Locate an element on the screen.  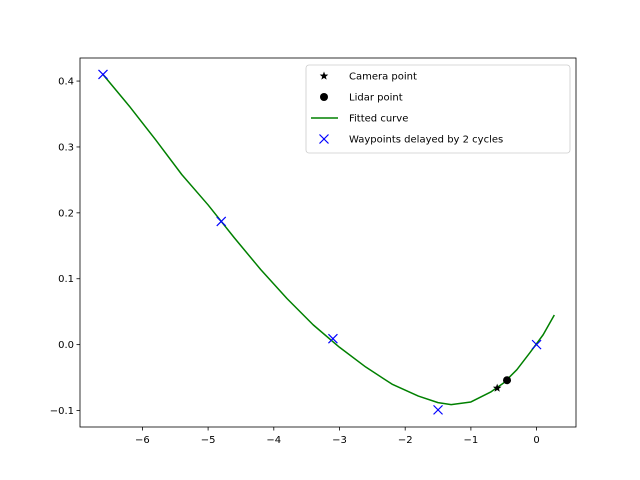
legend-label-fitted-curve: Fitted curve is located at coordinates (378, 119).